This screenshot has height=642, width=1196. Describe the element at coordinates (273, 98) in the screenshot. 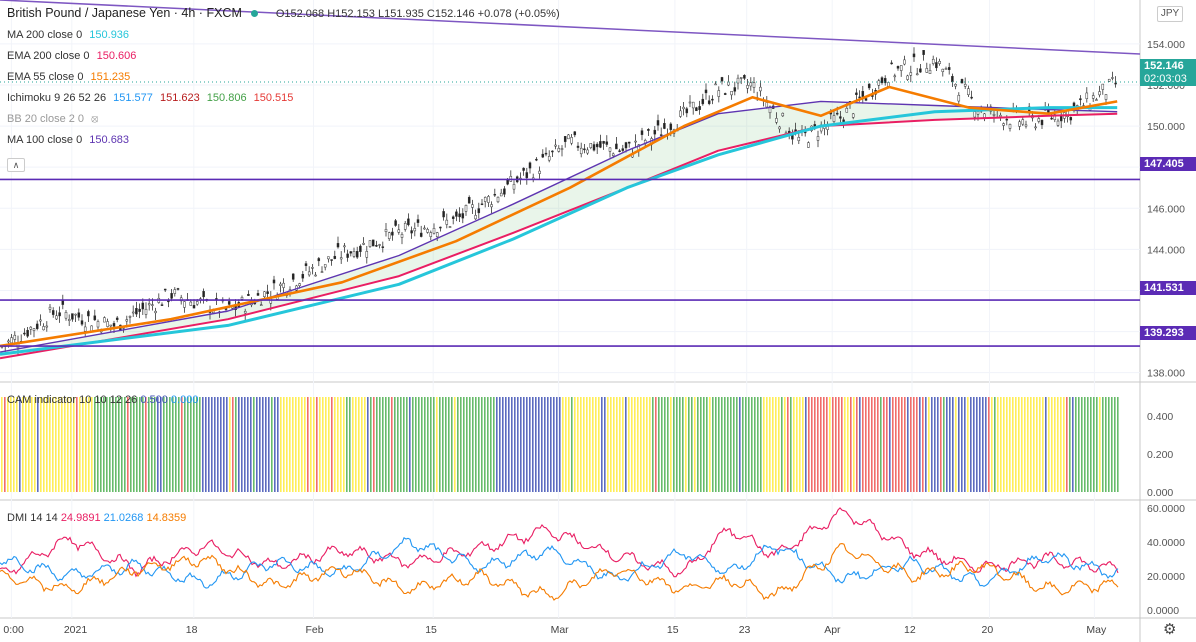

I see `legend-value: 150.515` at that location.